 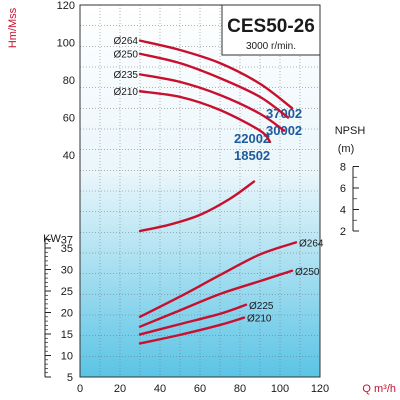 What do you see at coordinates (259, 319) in the screenshot?
I see `power-curve-label--210: Ø210` at bounding box center [259, 319].